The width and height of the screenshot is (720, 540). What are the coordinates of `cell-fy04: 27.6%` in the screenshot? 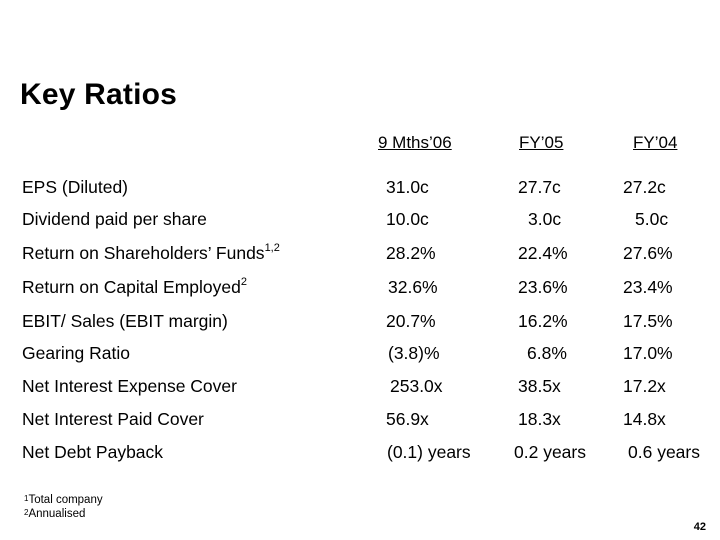 It's located at (648, 253).